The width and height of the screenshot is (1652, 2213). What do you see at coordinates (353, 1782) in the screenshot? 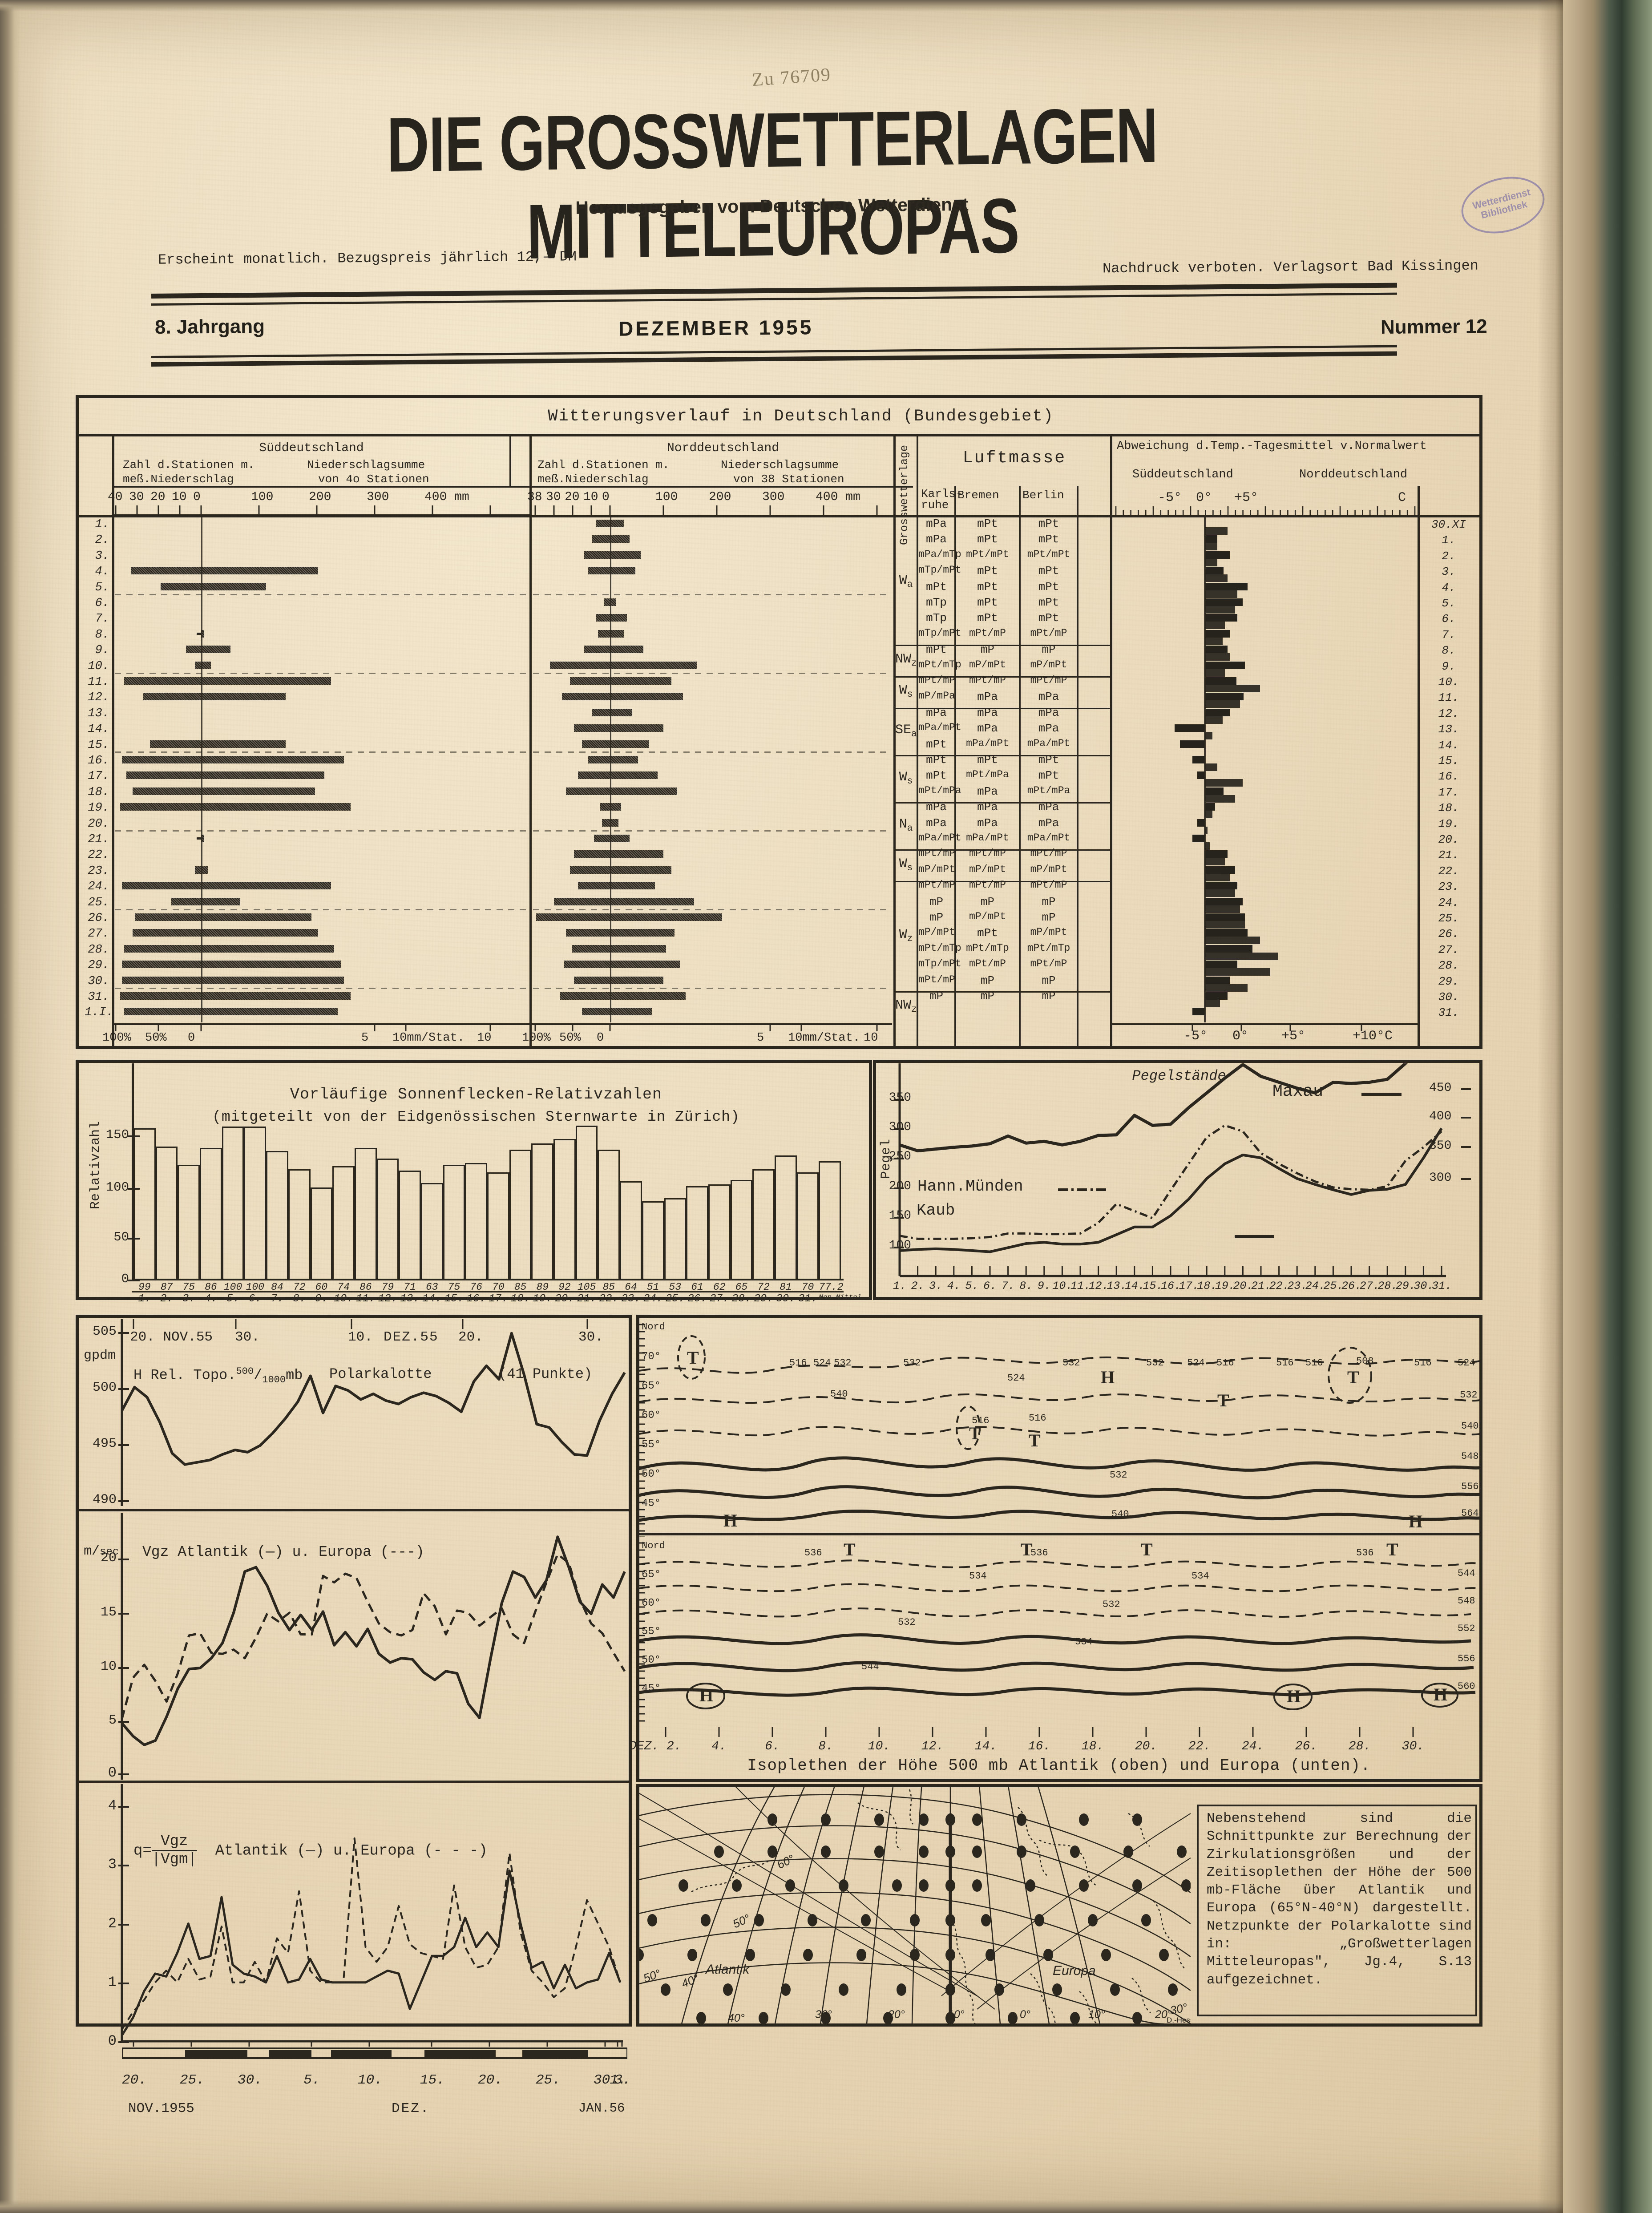
I see `left-panel-div2` at bounding box center [353, 1782].